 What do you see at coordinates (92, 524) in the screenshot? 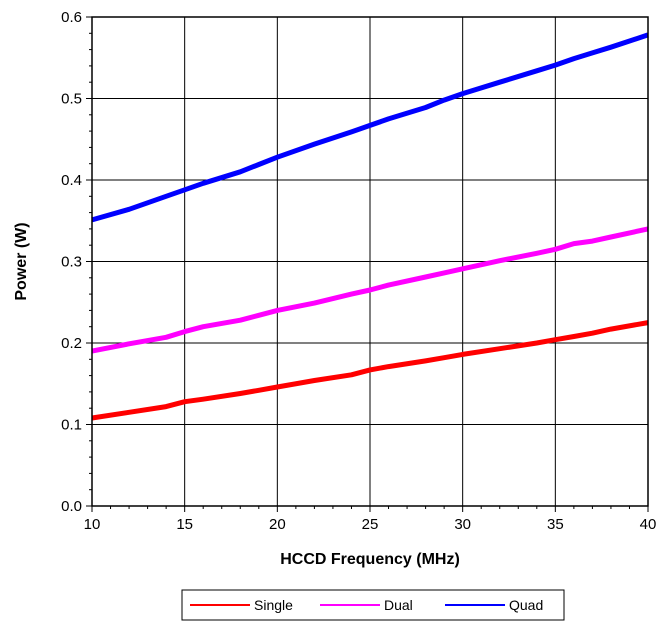
I see `x-tick-label: 10` at bounding box center [92, 524].